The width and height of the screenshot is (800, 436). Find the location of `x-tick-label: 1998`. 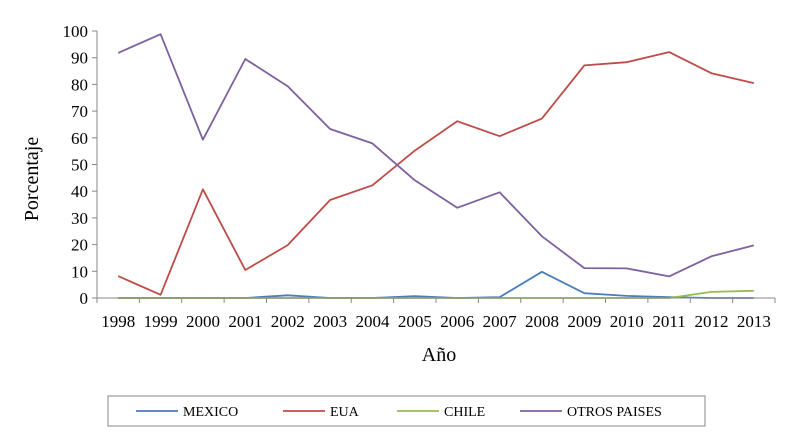

x-tick-label: 1998 is located at coordinates (118, 321).